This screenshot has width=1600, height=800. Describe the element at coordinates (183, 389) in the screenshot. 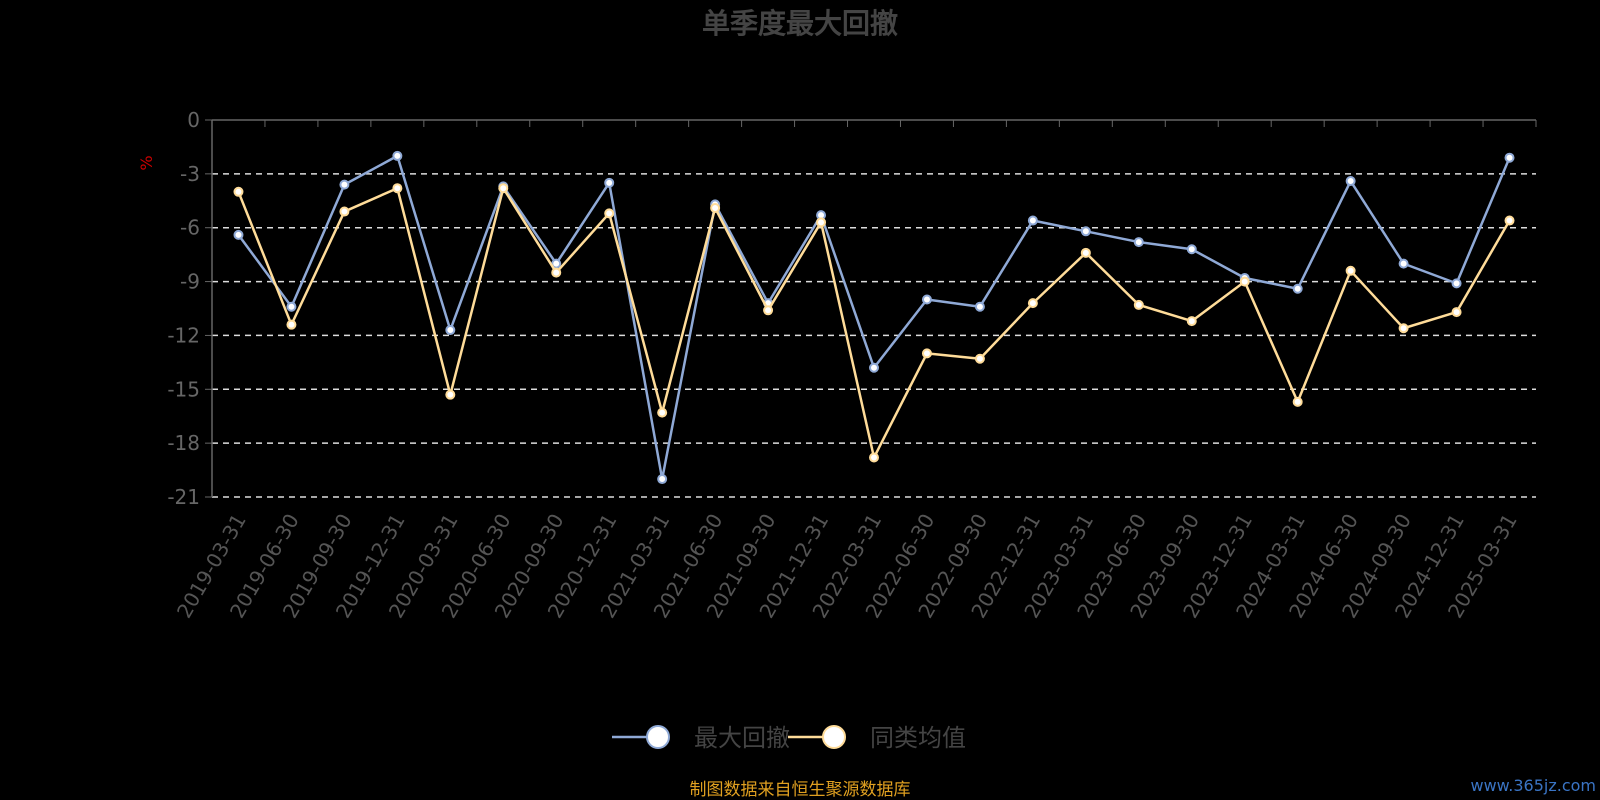

I see `y-tick-label: -15` at that location.